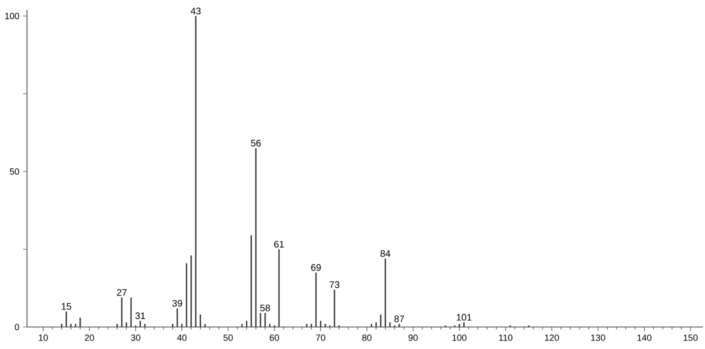 This screenshot has width=705, height=349. I want to click on annotation: 73, so click(335, 284).